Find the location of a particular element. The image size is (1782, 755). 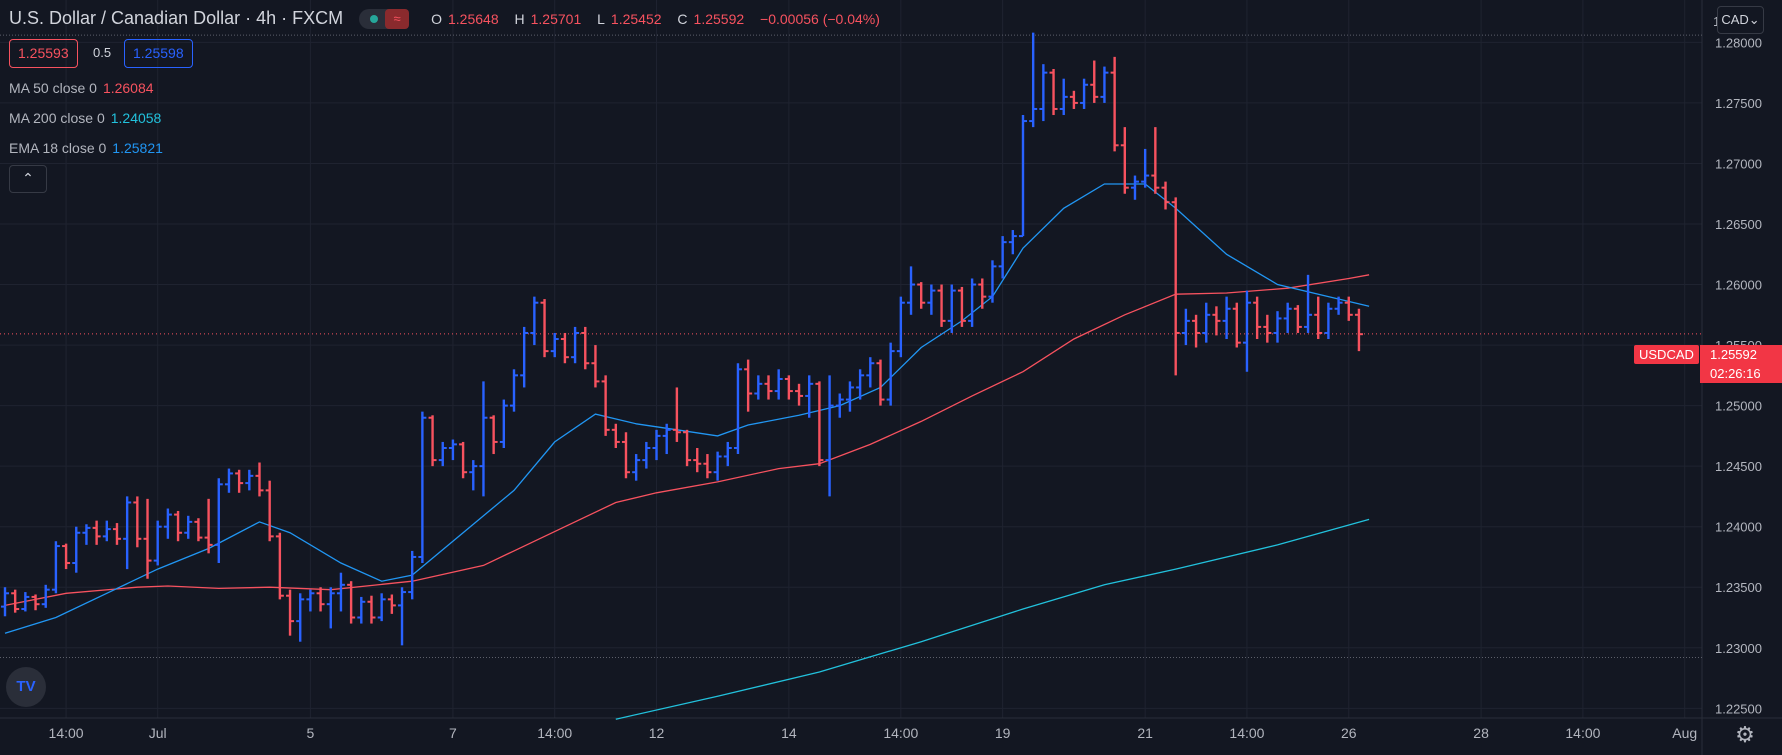

axis-partial-label: 1 is located at coordinates (1716, 21).